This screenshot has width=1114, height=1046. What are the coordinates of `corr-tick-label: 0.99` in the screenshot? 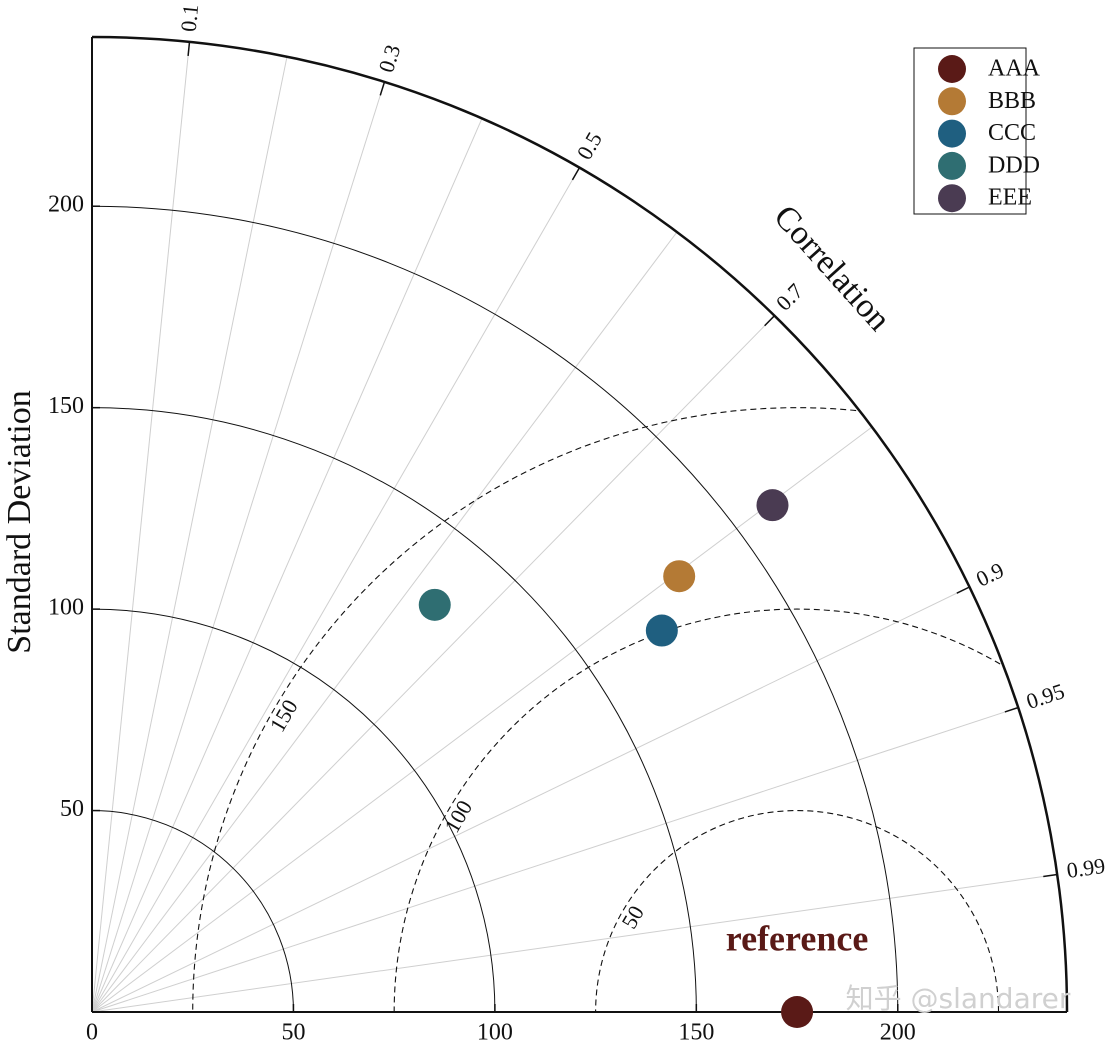 It's located at (1086, 868).